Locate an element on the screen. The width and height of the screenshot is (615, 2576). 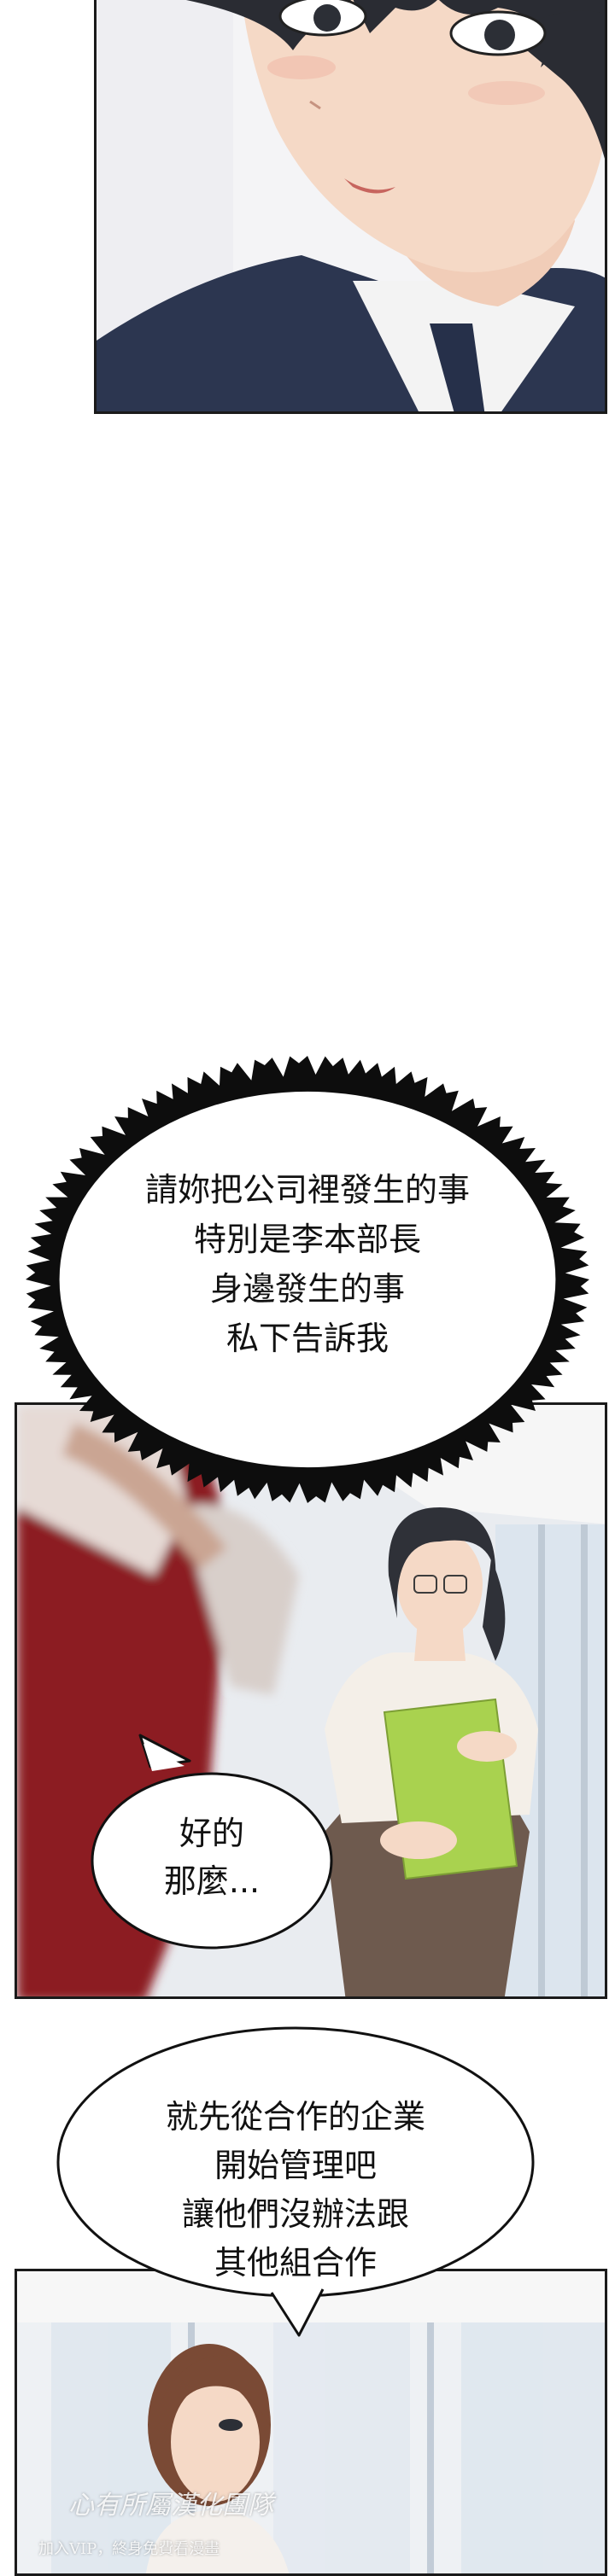
speech-bubble-reply is located at coordinates (212, 1841).